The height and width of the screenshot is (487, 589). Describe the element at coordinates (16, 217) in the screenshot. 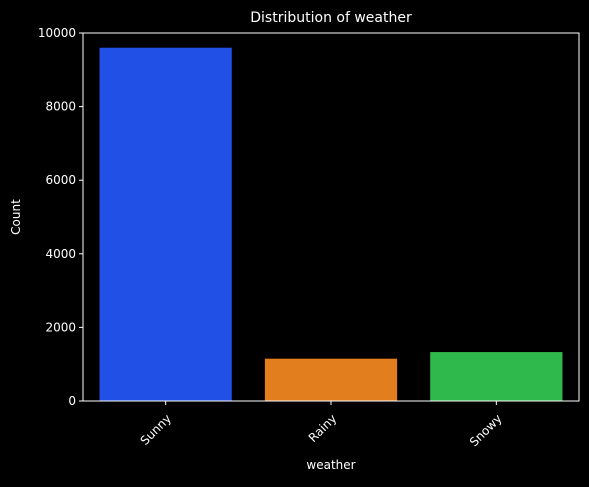

I see `y-axis-label: Count` at that location.